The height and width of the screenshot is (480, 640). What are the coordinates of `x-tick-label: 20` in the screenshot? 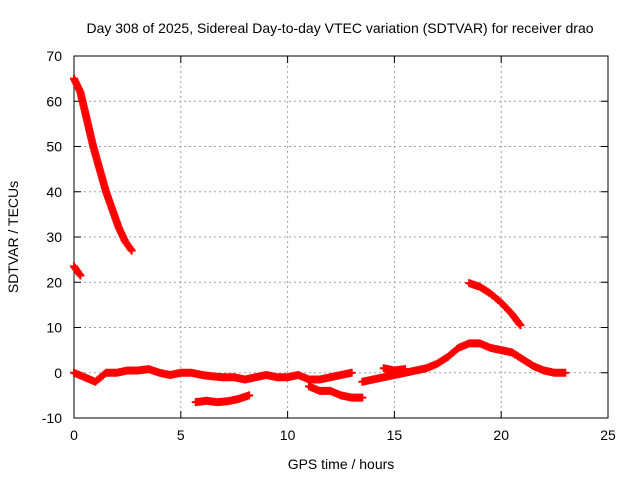 It's located at (501, 435).